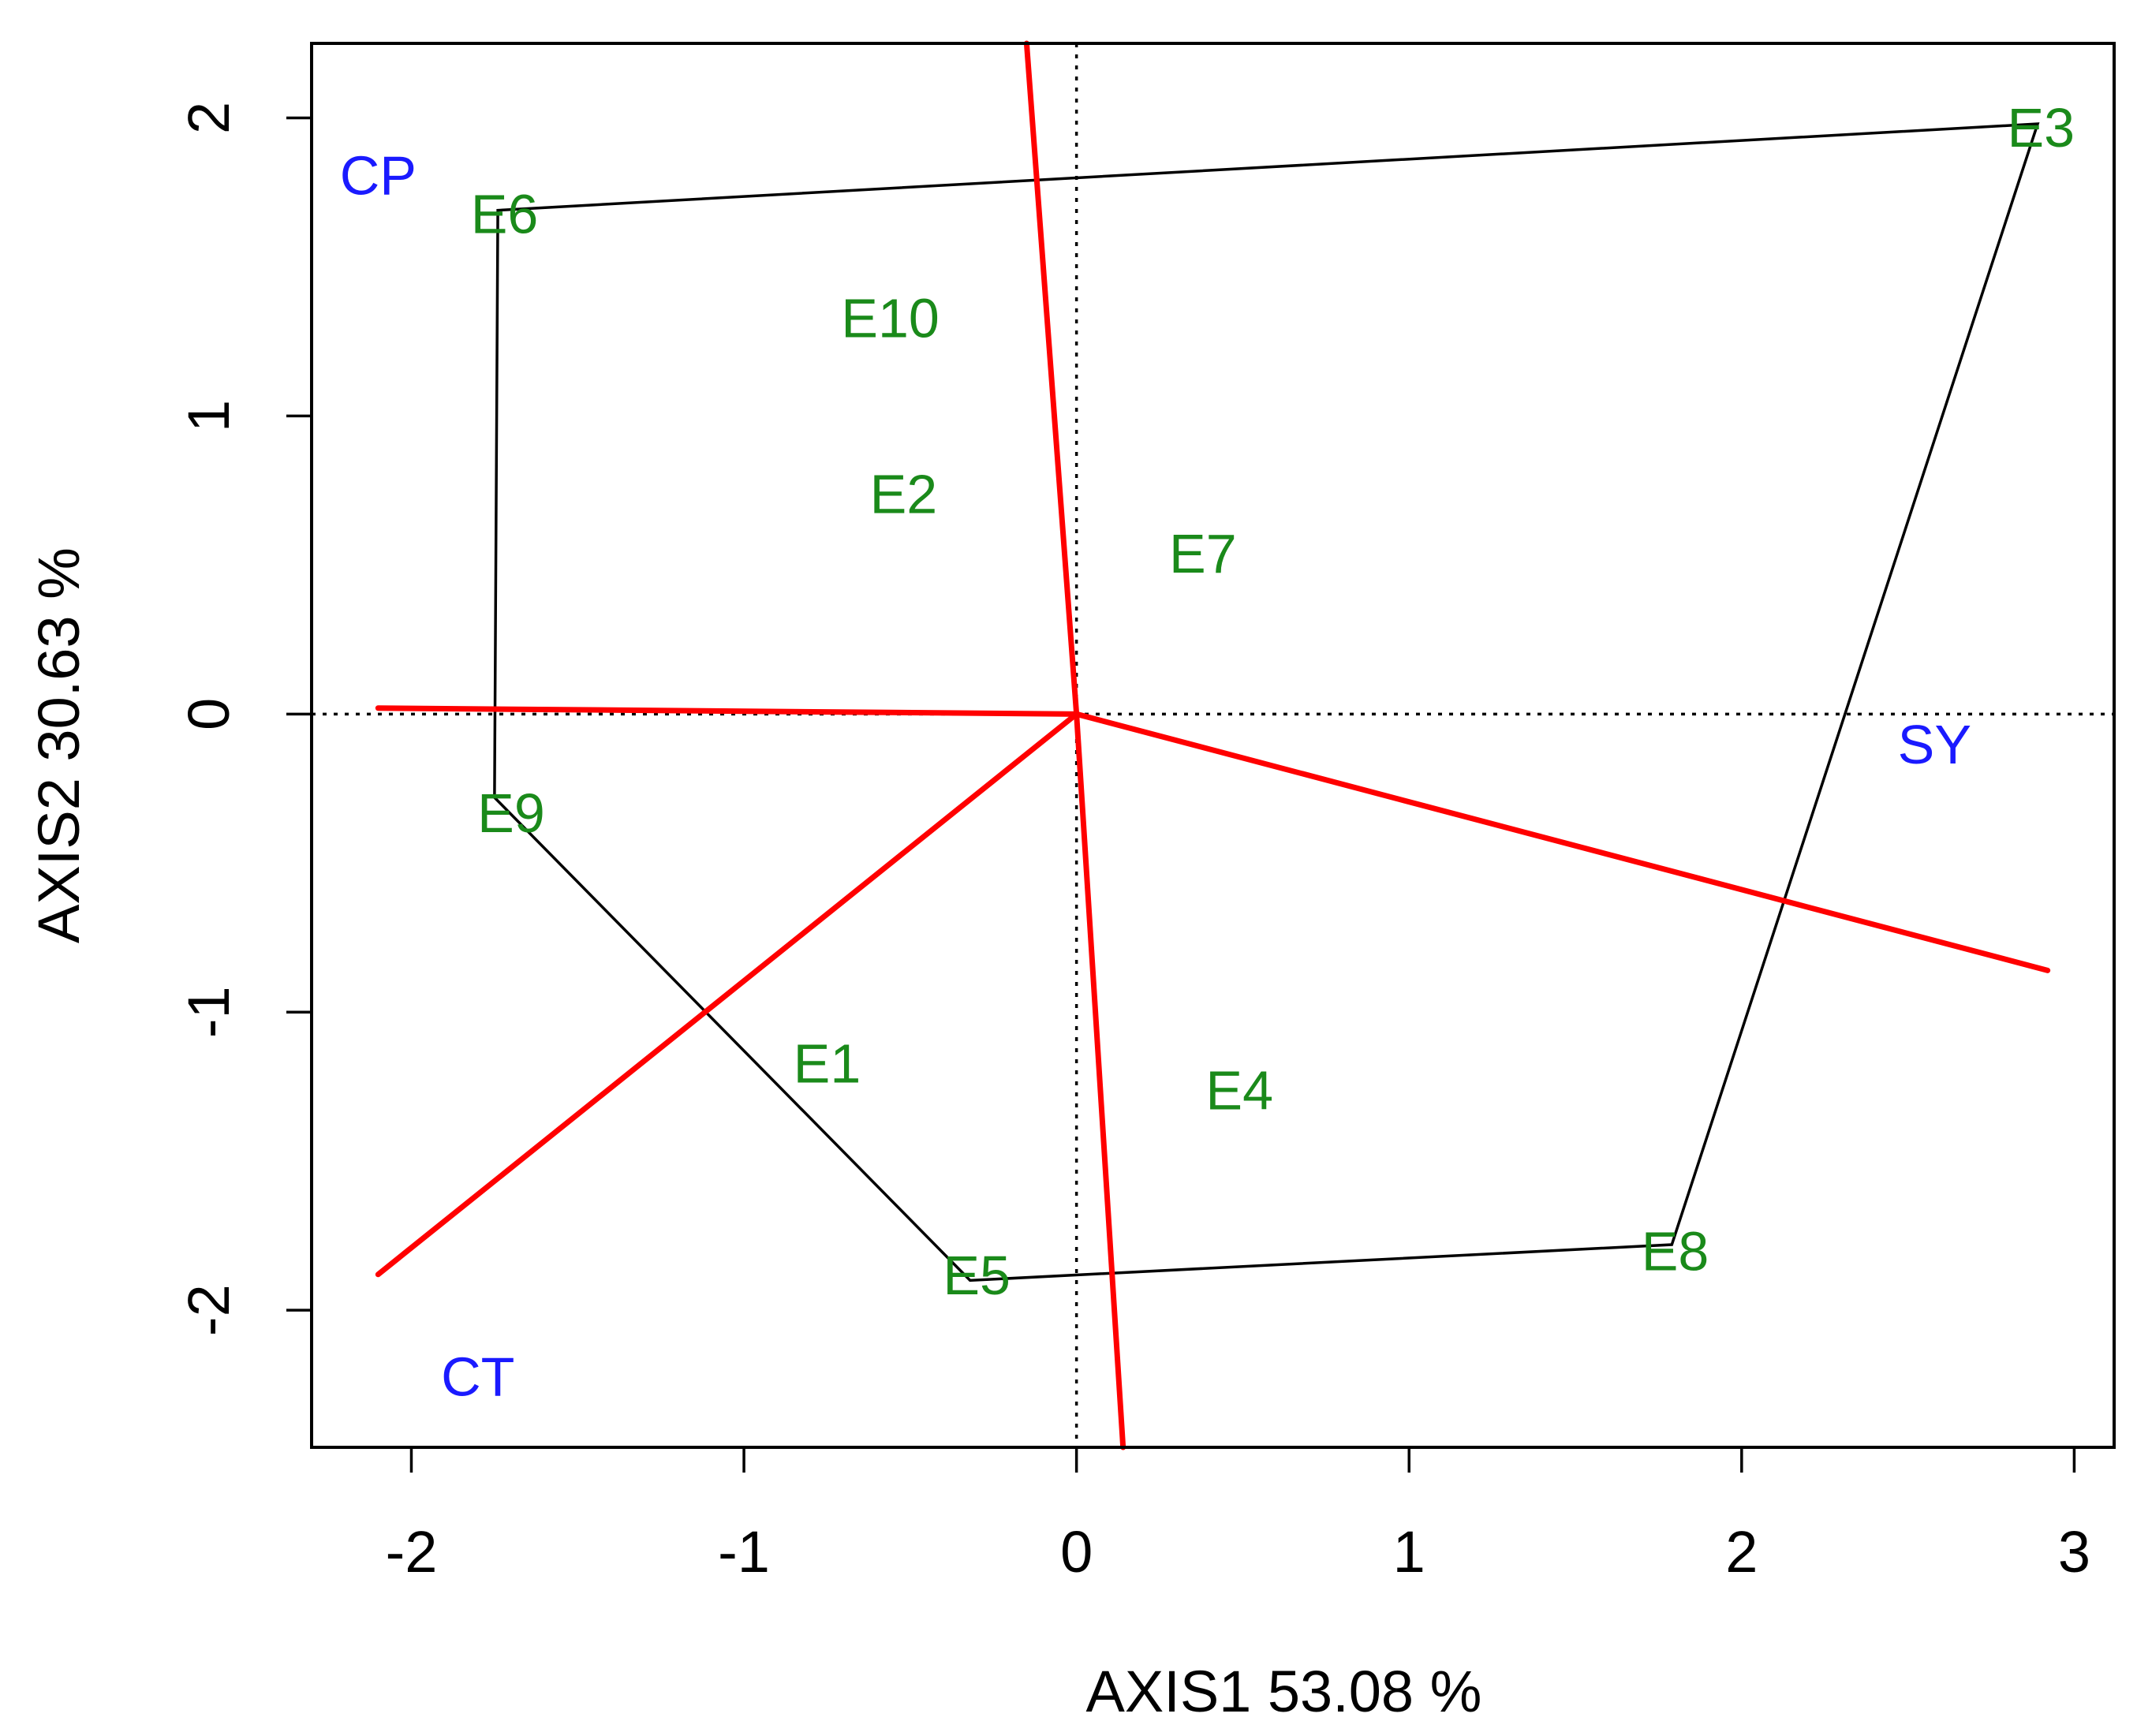 The width and height of the screenshot is (2137, 1736). What do you see at coordinates (1203, 553) in the screenshot?
I see `environment-label: E7` at bounding box center [1203, 553].